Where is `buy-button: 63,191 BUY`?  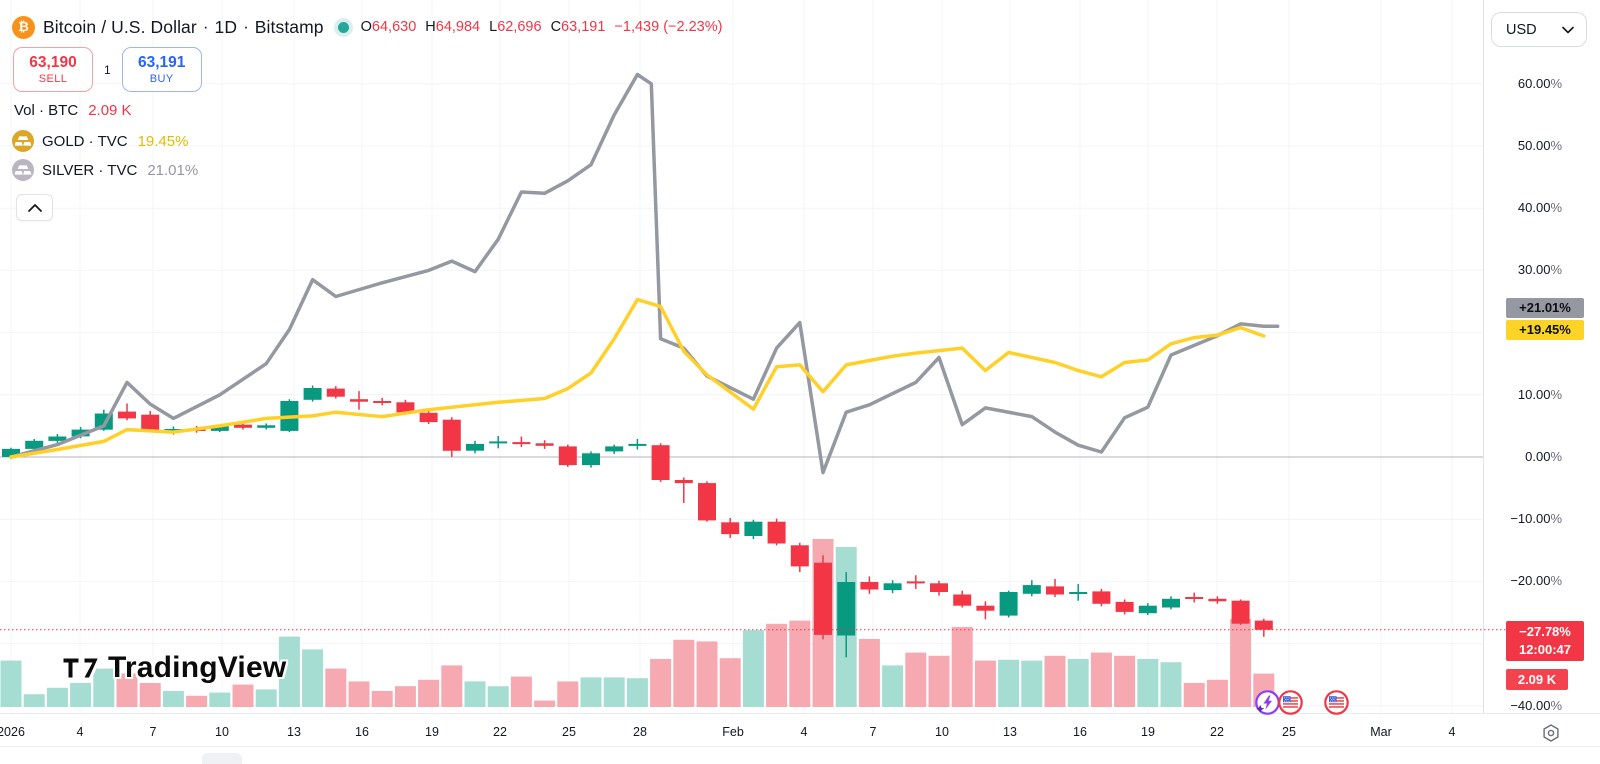 buy-button: 63,191 BUY is located at coordinates (161, 69).